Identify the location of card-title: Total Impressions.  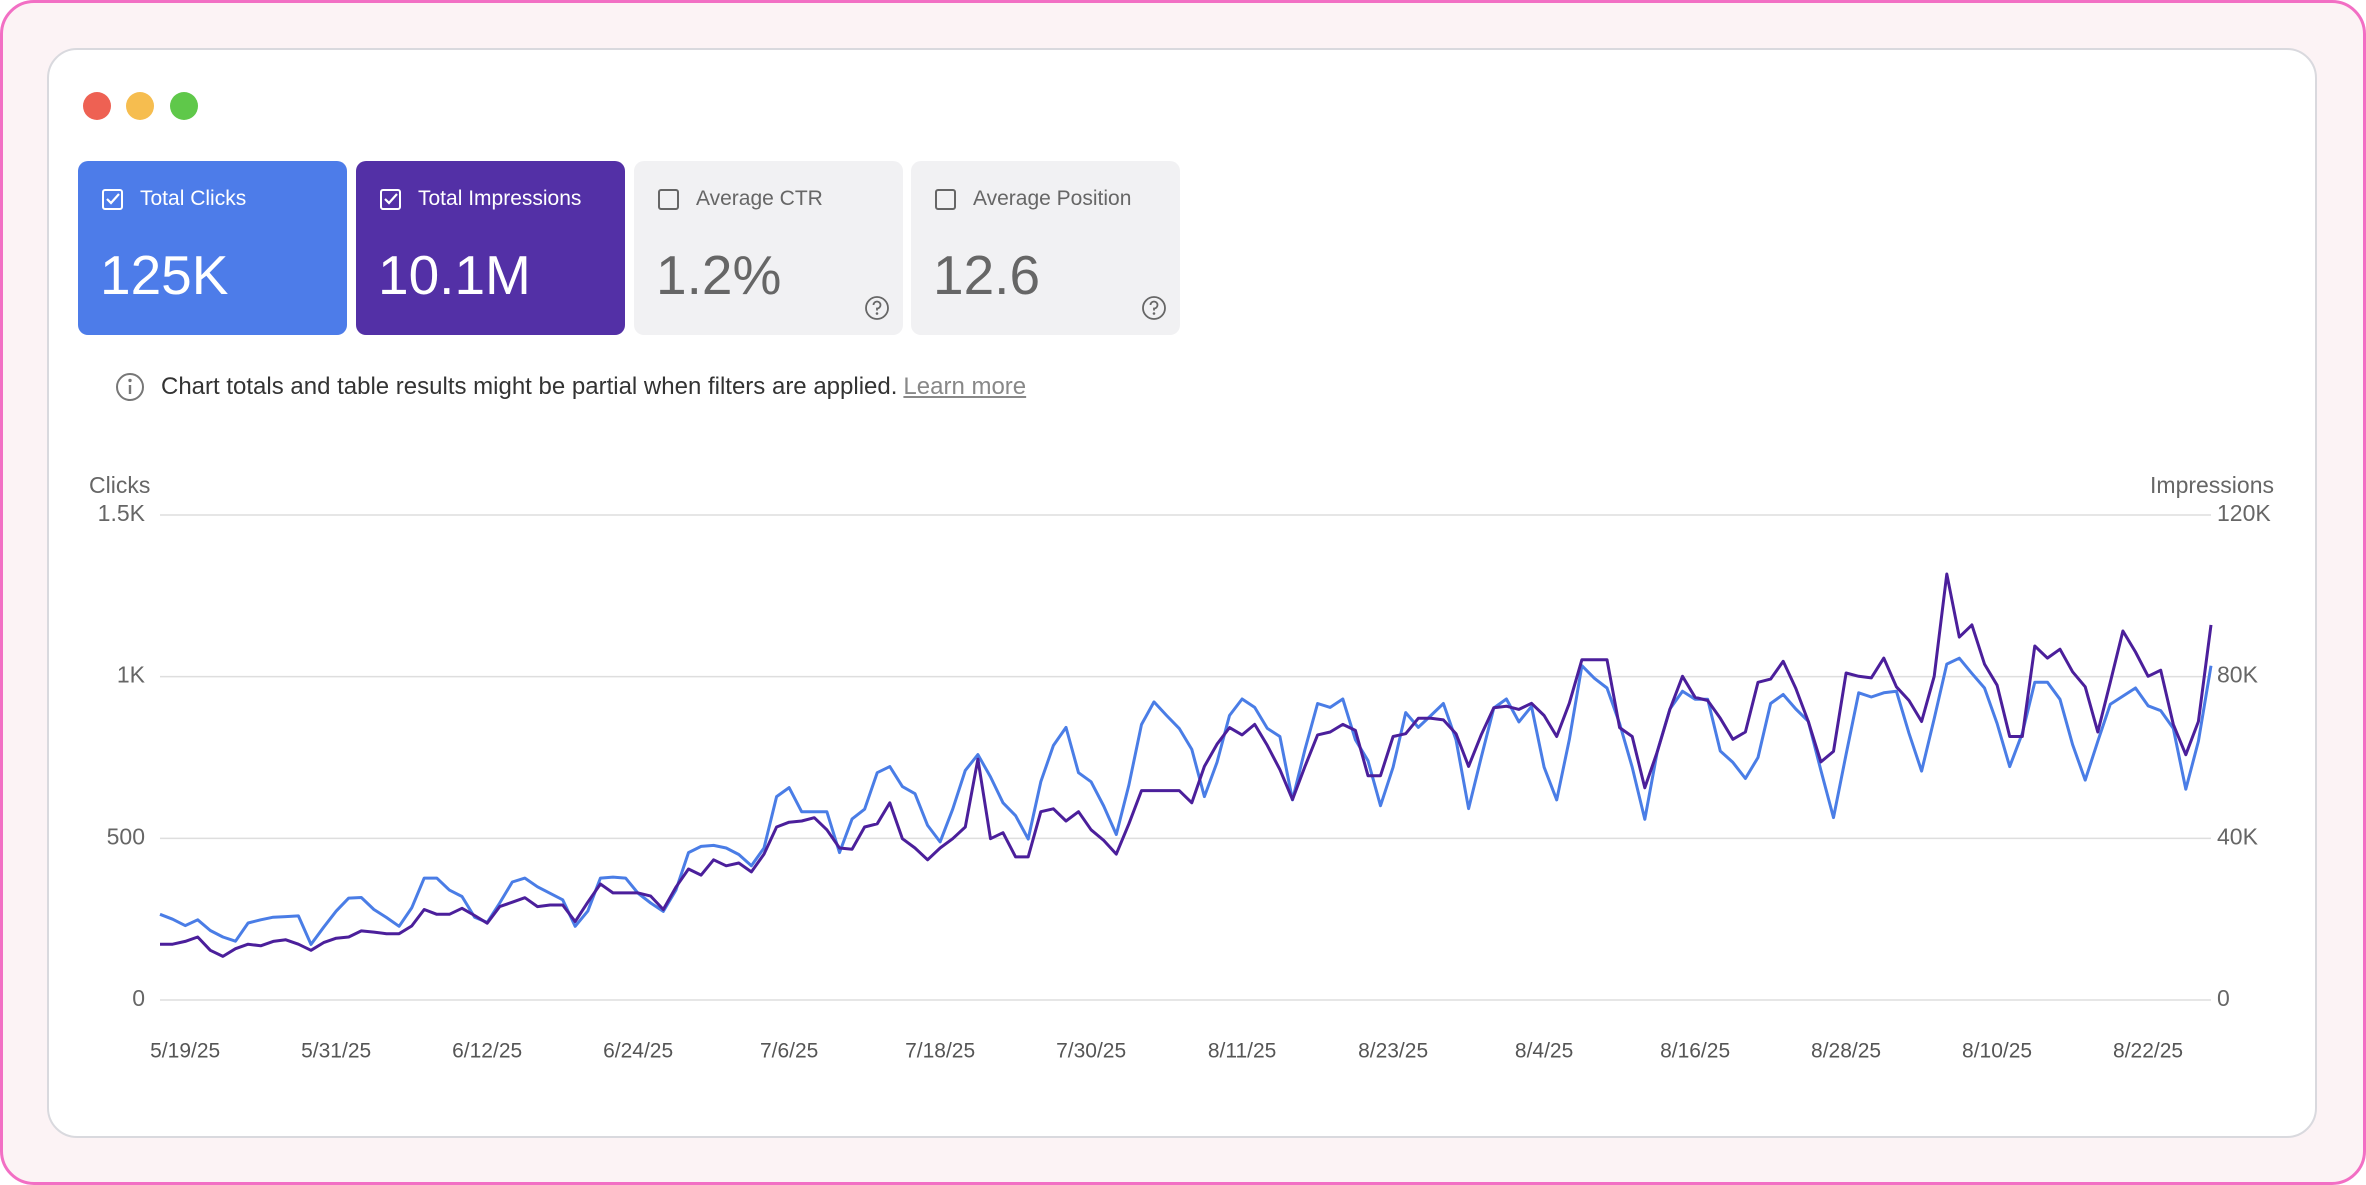
(500, 198).